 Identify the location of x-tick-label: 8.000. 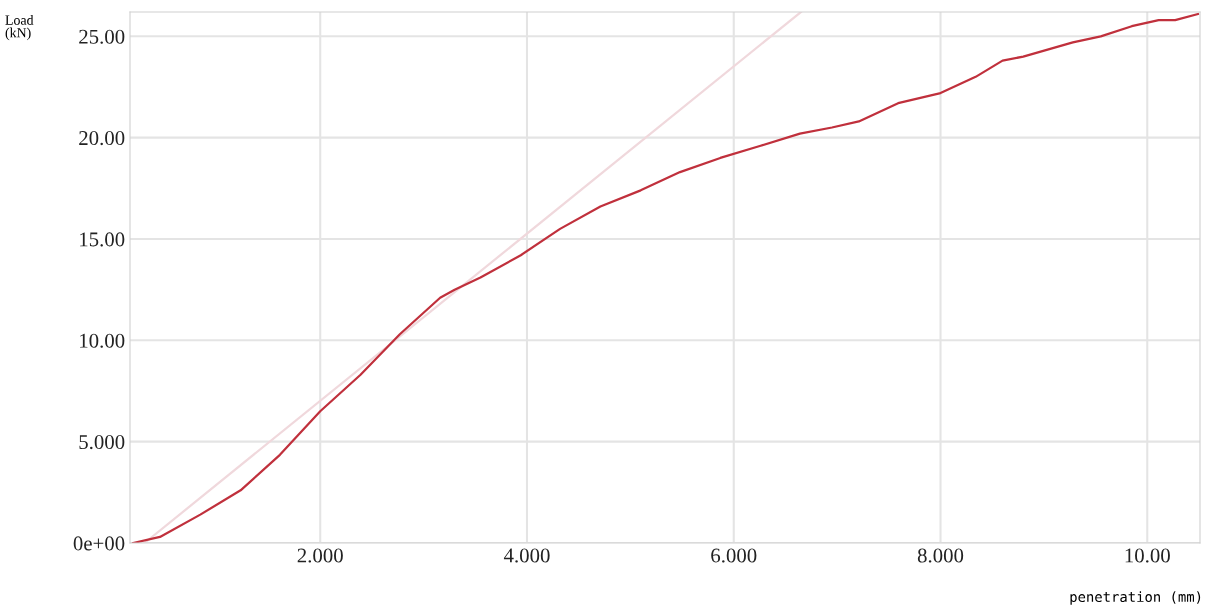
(940, 555).